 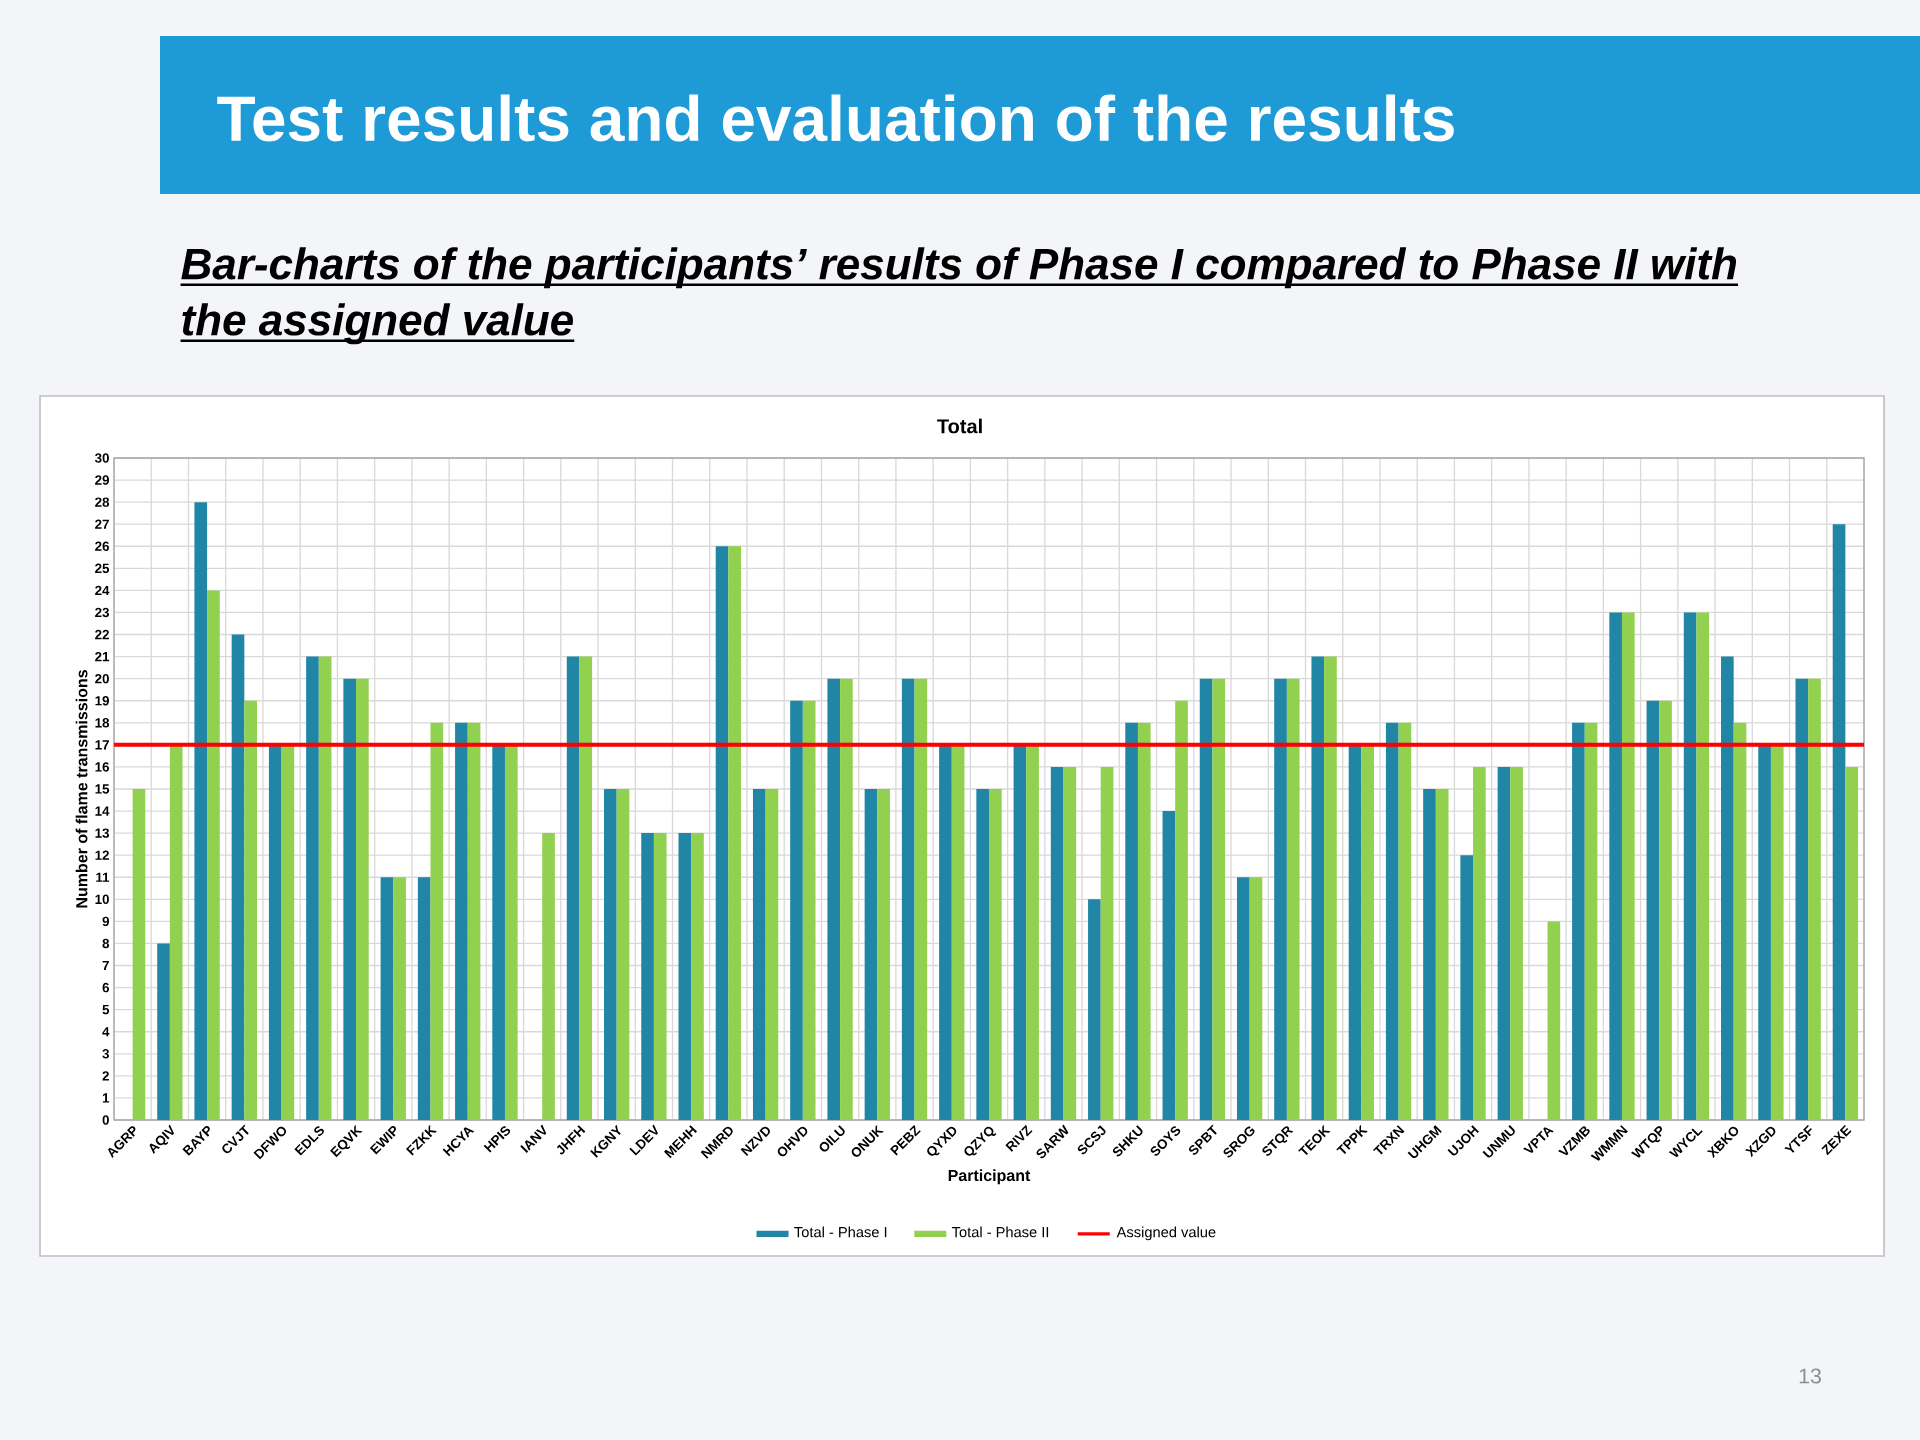 What do you see at coordinates (835, 118) in the screenshot?
I see `chart-title: Test results and evaluation of the results` at bounding box center [835, 118].